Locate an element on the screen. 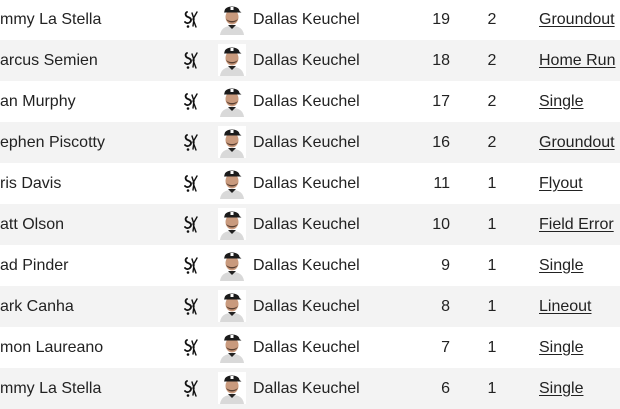  pitch-number: 17 is located at coordinates (441, 101).